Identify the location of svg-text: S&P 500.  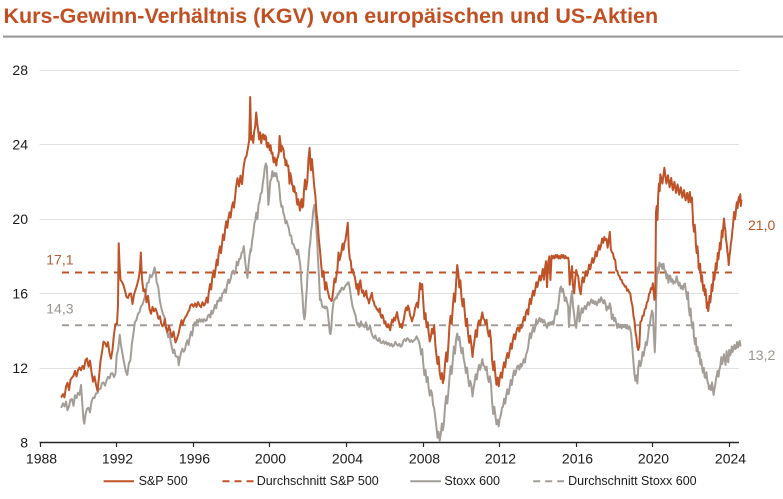
(163, 481).